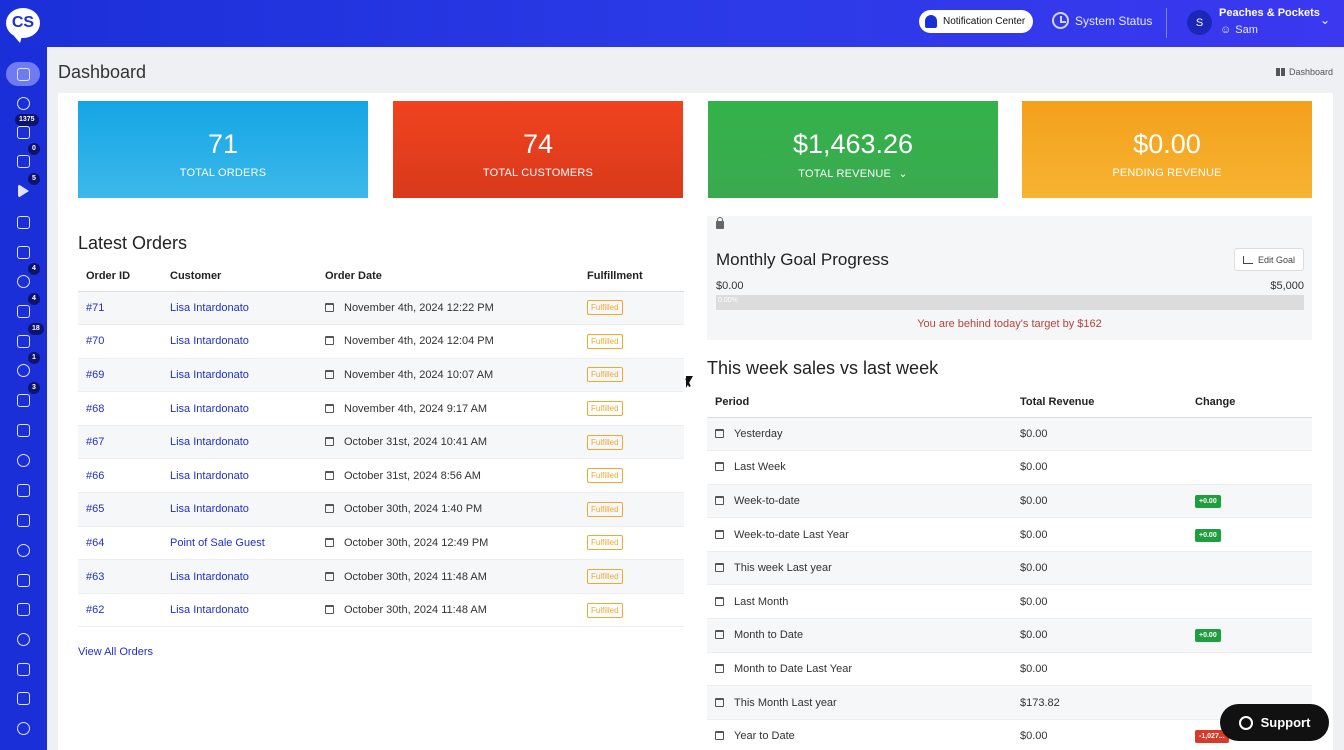 The image size is (1344, 750). I want to click on order-id-link: #67, so click(95, 442).